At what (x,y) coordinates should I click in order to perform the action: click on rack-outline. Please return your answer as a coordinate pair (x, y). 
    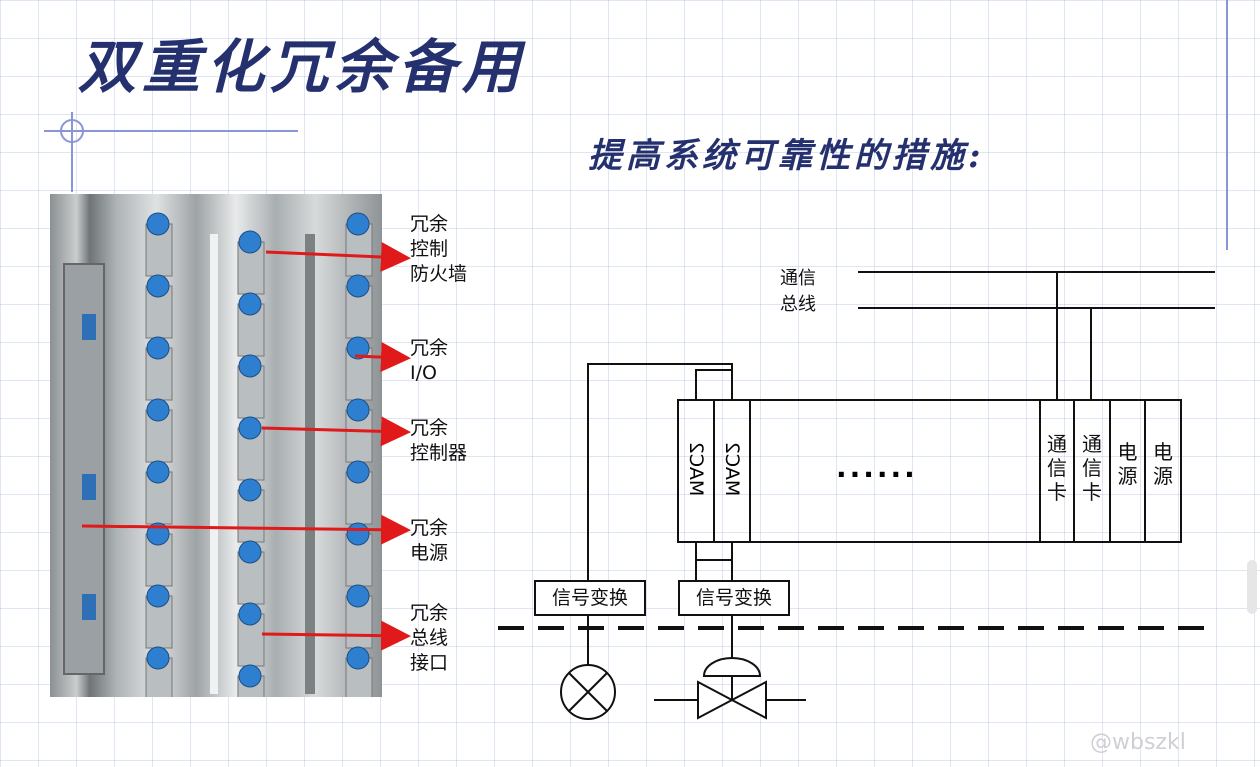
    Looking at the image, I should click on (929, 471).